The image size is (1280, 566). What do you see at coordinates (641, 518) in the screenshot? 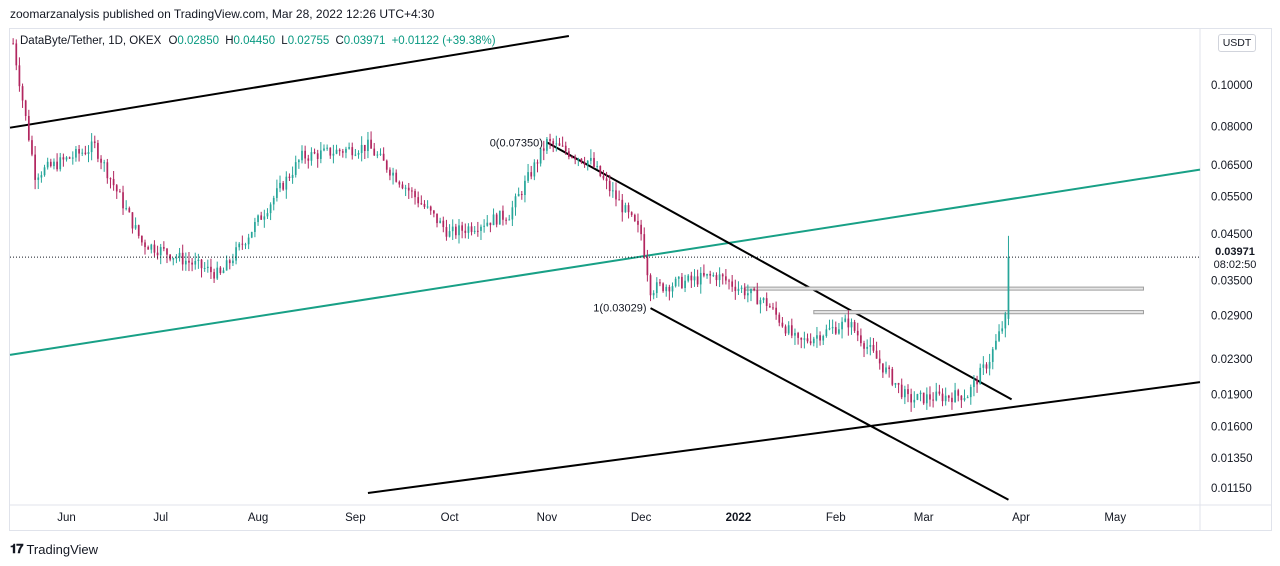
I see `time-tick-label: Dec` at bounding box center [641, 518].